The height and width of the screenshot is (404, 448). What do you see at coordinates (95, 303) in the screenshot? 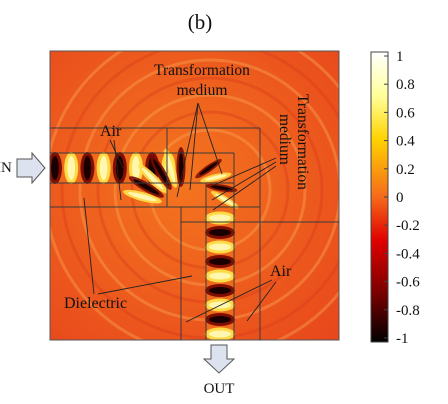
I see `dielectric-label: Dielectric` at bounding box center [95, 303].